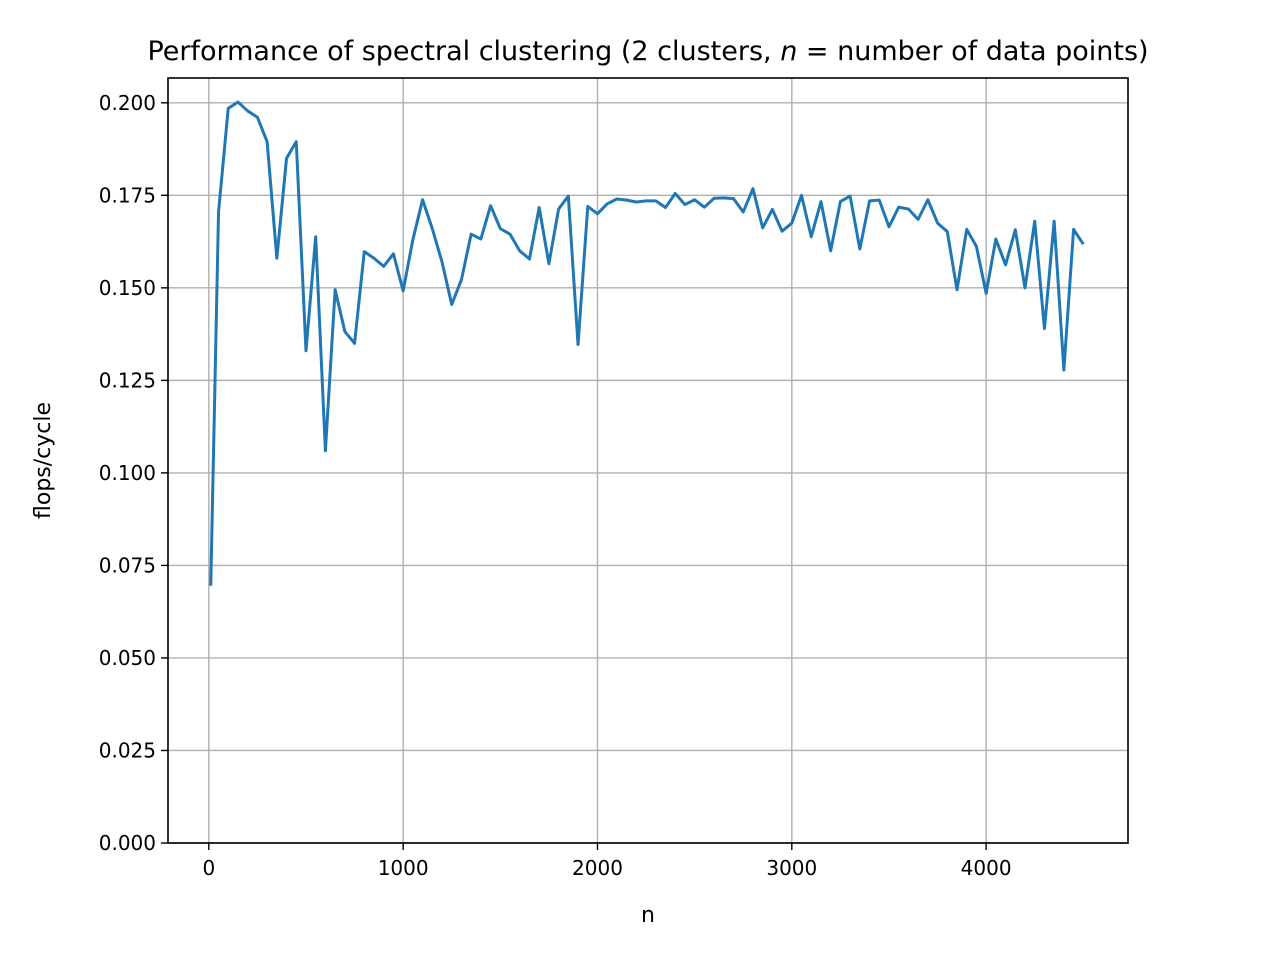  I want to click on y-tick-label: 0.150, so click(127, 288).